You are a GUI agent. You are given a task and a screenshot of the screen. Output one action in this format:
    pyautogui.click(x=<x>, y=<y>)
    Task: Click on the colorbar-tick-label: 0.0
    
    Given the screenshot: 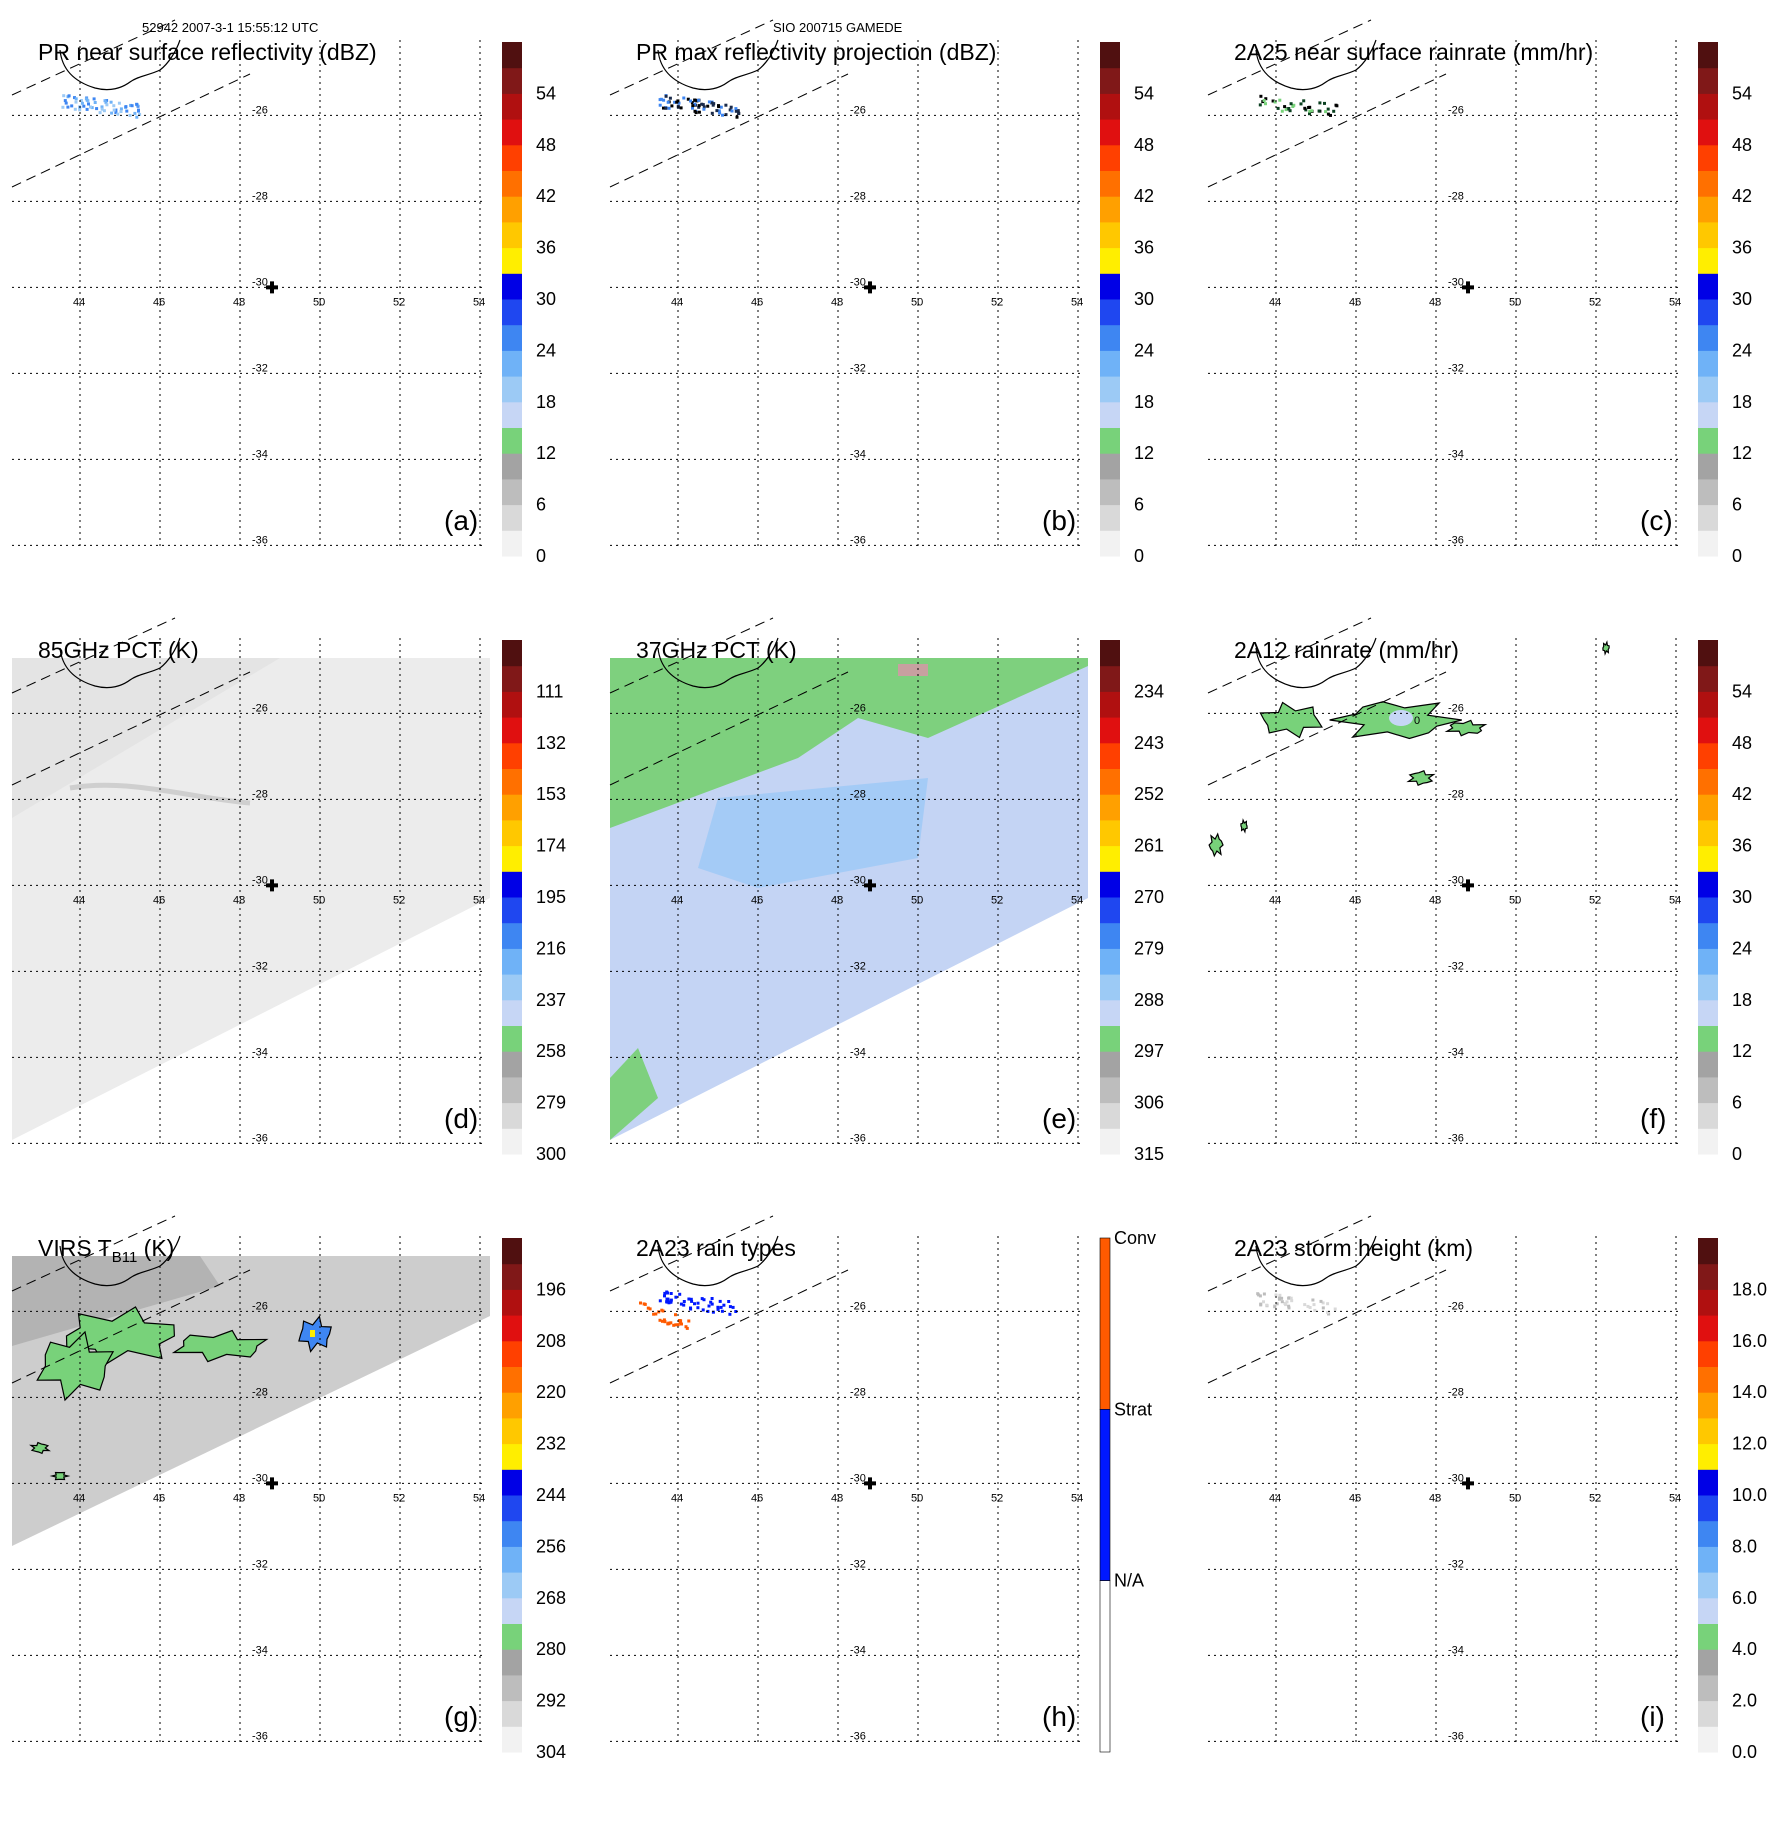 What is the action you would take?
    pyautogui.click(x=1744, y=1752)
    